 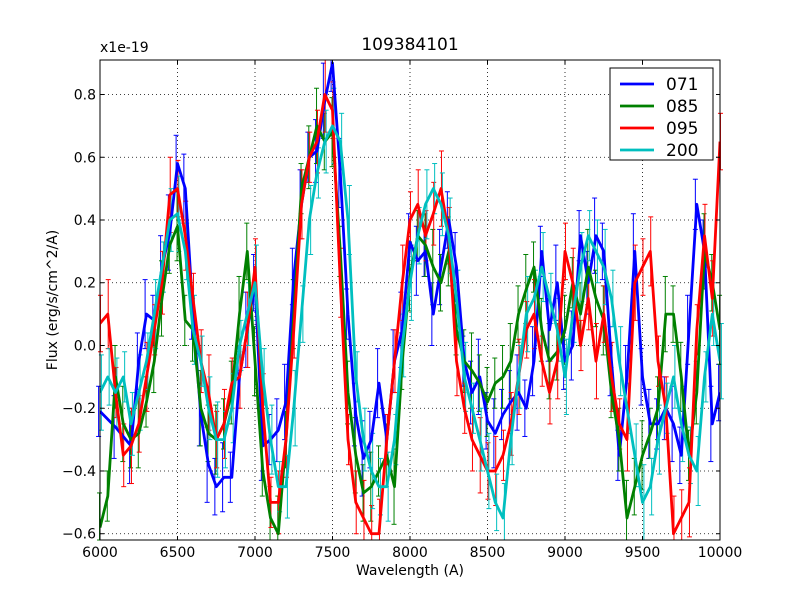 I want to click on x-tick-label: 7500, so click(x=333, y=553).